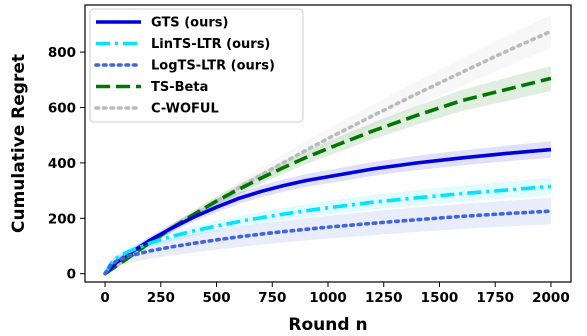 The image size is (587, 336). I want to click on y-axis-label: Cumulative Regret, so click(19, 143).